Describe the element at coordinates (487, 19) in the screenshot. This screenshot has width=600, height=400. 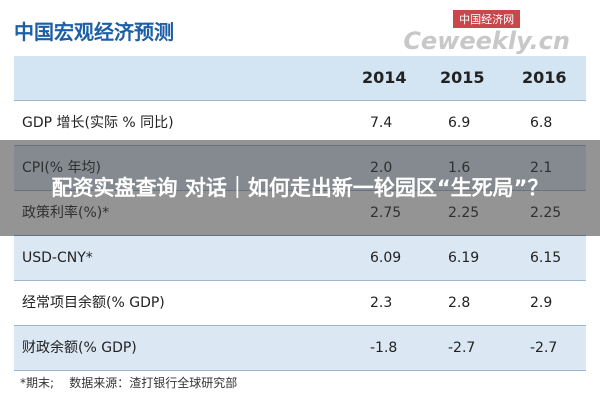
I see `watermark-cn: 中国经济网` at that location.